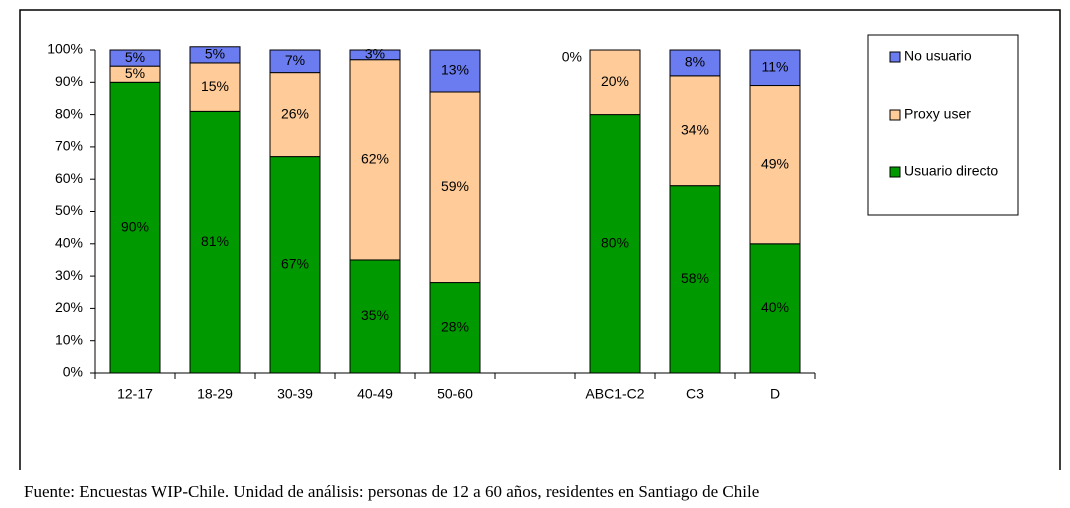 The height and width of the screenshot is (508, 1070). Describe the element at coordinates (69, 81) in the screenshot. I see `y-tick-label: 90%` at that location.